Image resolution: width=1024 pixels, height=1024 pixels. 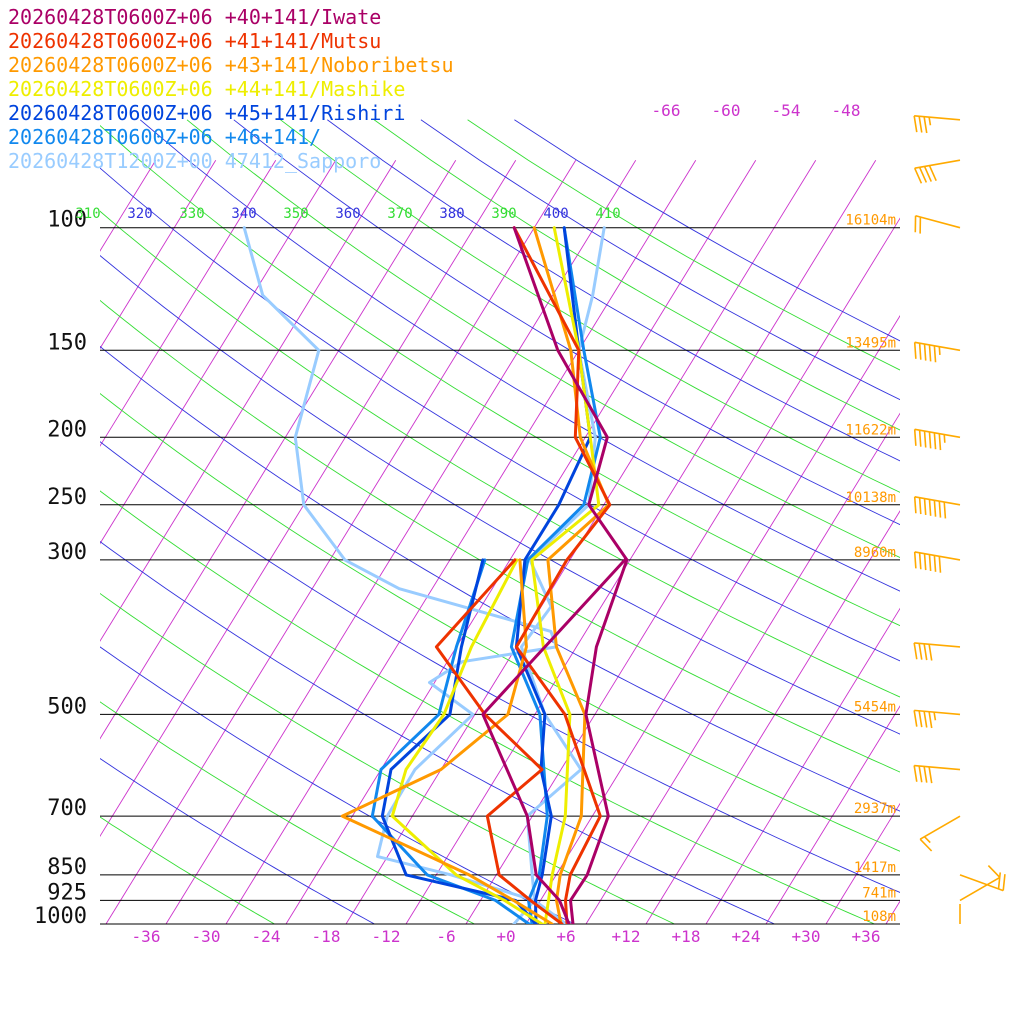 What do you see at coordinates (870, 343) in the screenshot?
I see `height-label: 13495m` at bounding box center [870, 343].